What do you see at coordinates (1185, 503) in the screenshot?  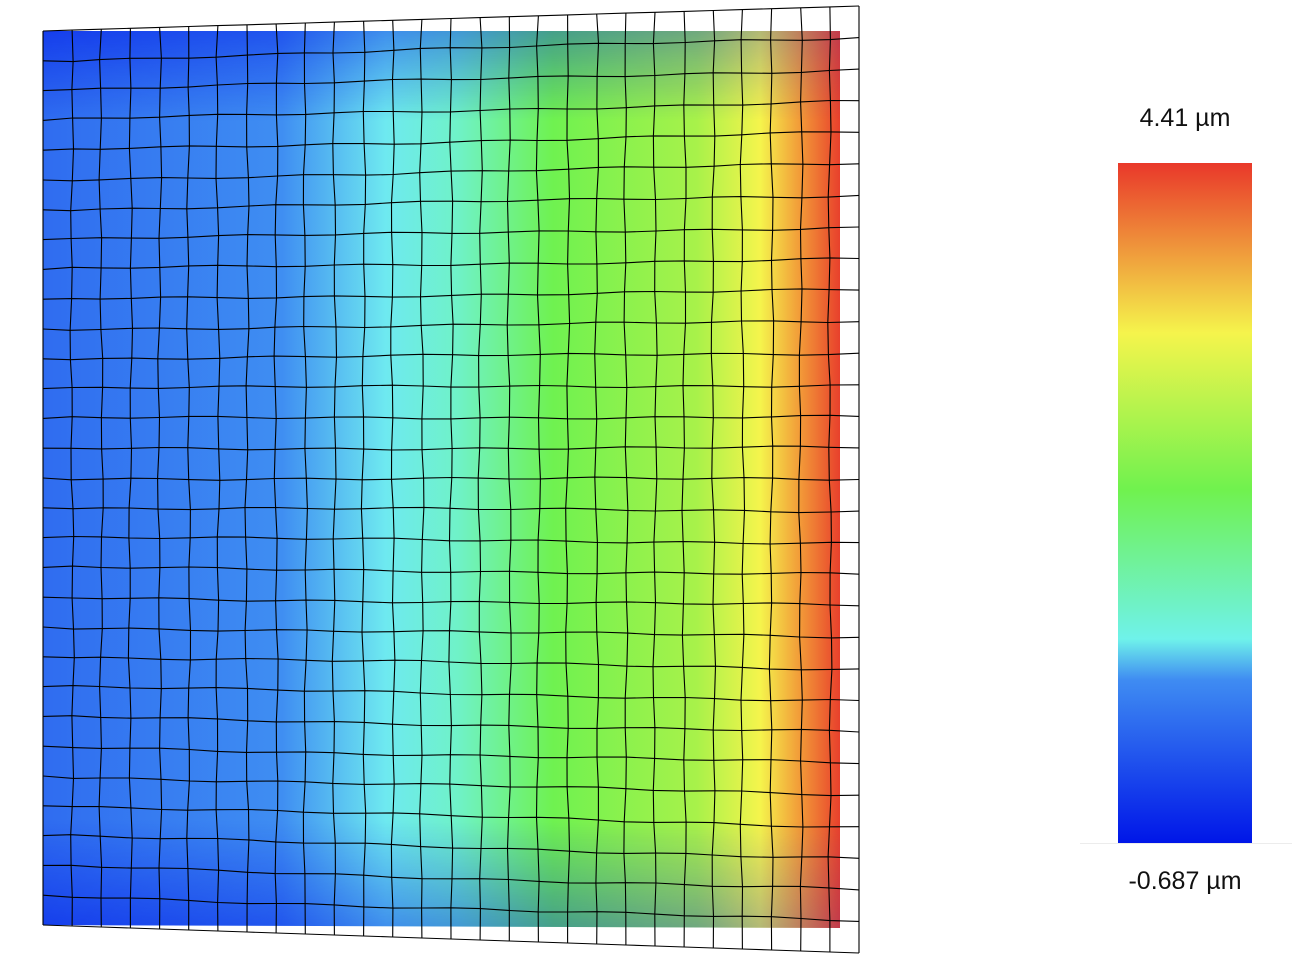 I see `colorbar` at bounding box center [1185, 503].